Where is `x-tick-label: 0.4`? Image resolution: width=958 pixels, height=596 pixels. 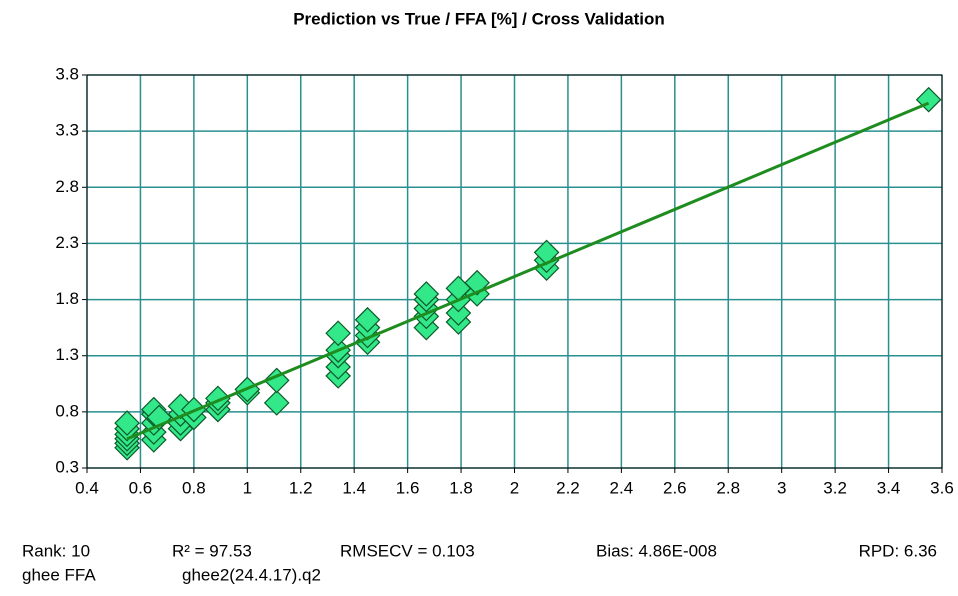 x-tick-label: 0.4 is located at coordinates (87, 487).